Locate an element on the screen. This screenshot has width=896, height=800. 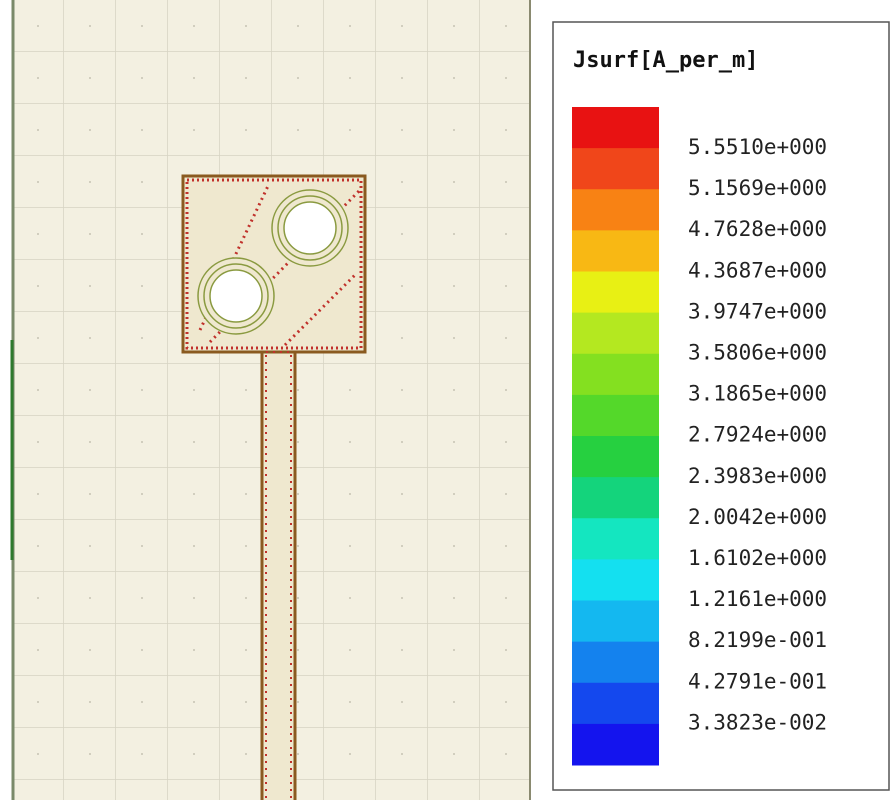
patch-current is located at coordinates (274, 264).